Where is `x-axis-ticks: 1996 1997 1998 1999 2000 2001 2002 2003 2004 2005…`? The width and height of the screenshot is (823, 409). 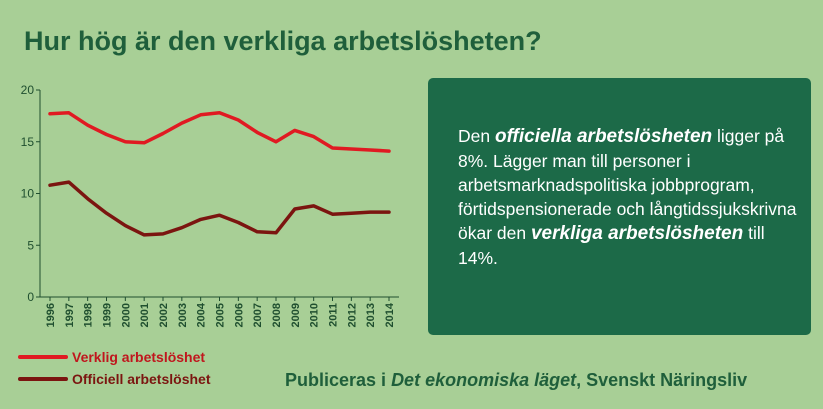 x-axis-ticks: 1996 1997 1998 1999 2000 2001 2002 2003 2004 2005… is located at coordinates (220, 312).